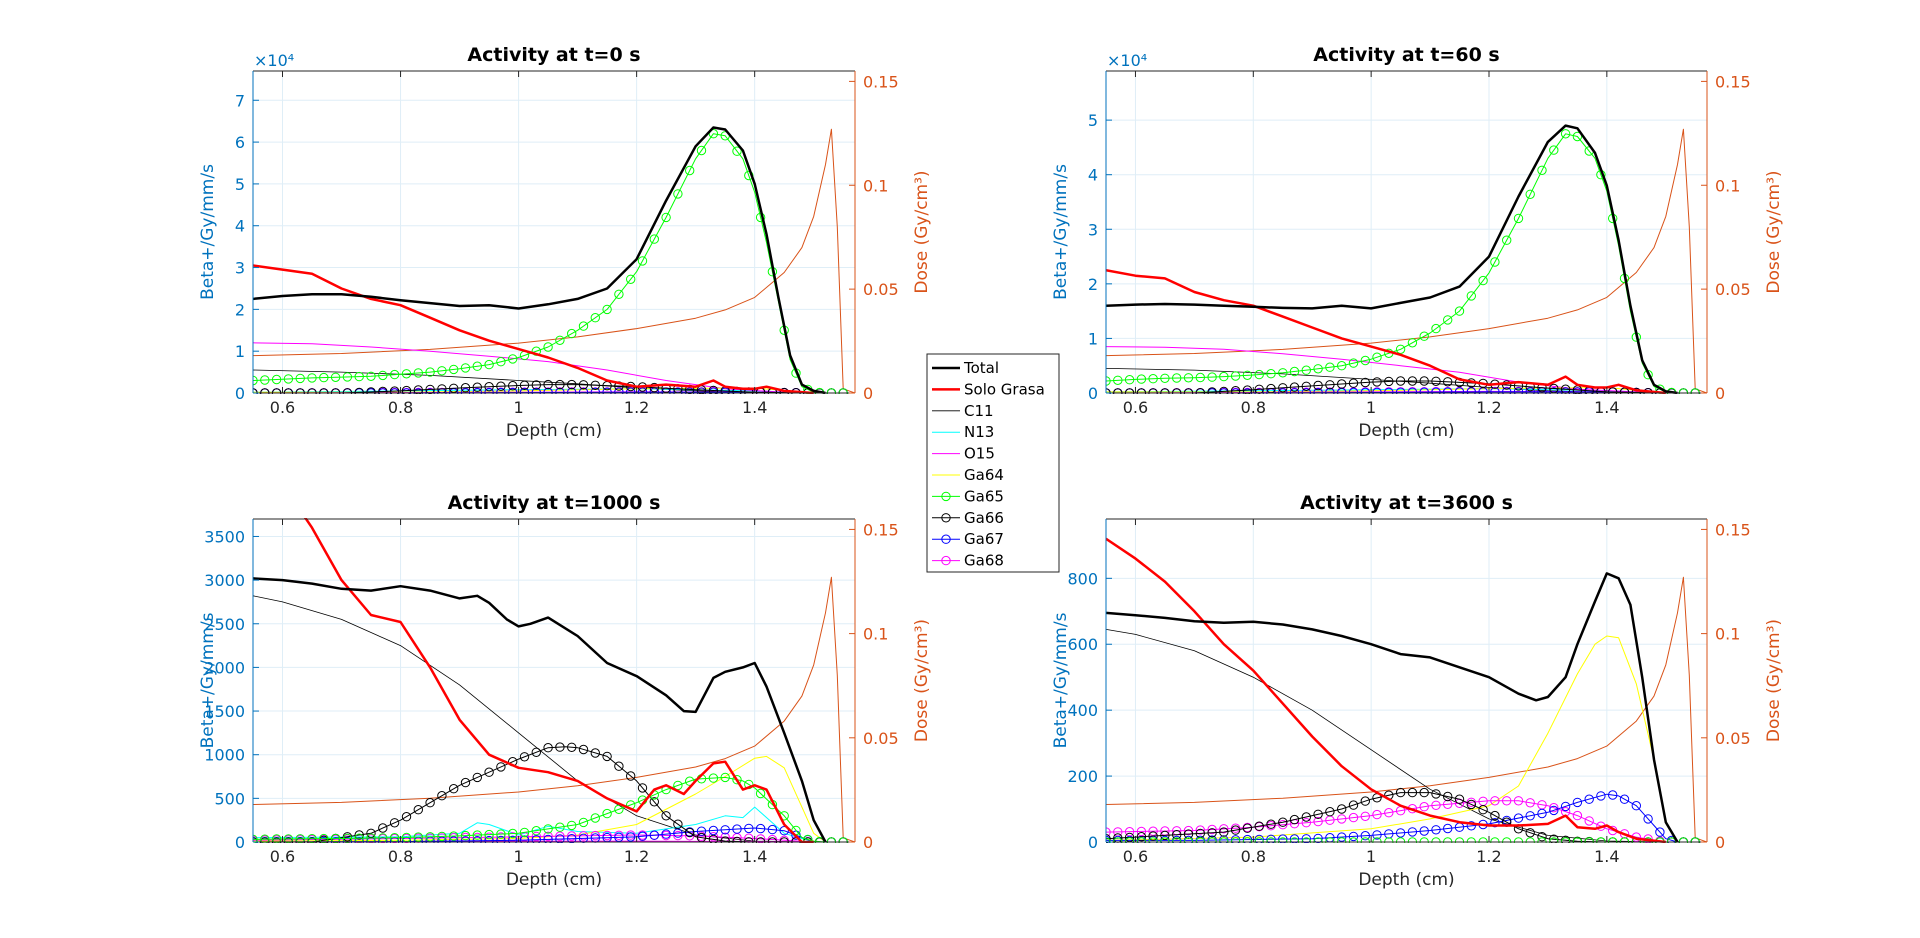 The image size is (1920, 938). Describe the element at coordinates (1093, 393) in the screenshot. I see `y-tick-label: 0` at that location.